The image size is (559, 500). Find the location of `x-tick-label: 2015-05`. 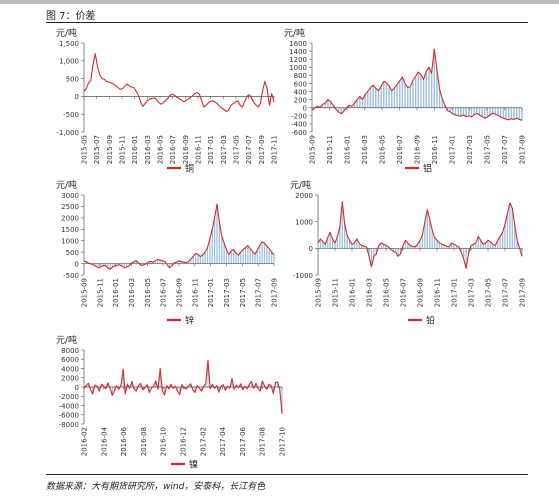

x-tick-label: 2015-05 is located at coordinates (85, 149).